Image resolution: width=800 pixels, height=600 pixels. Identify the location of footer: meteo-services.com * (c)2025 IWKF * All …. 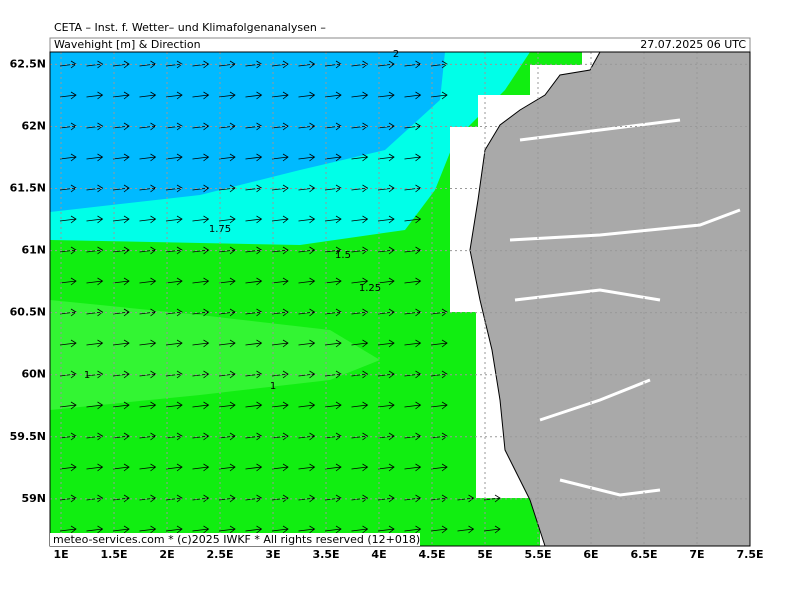
(236, 539).